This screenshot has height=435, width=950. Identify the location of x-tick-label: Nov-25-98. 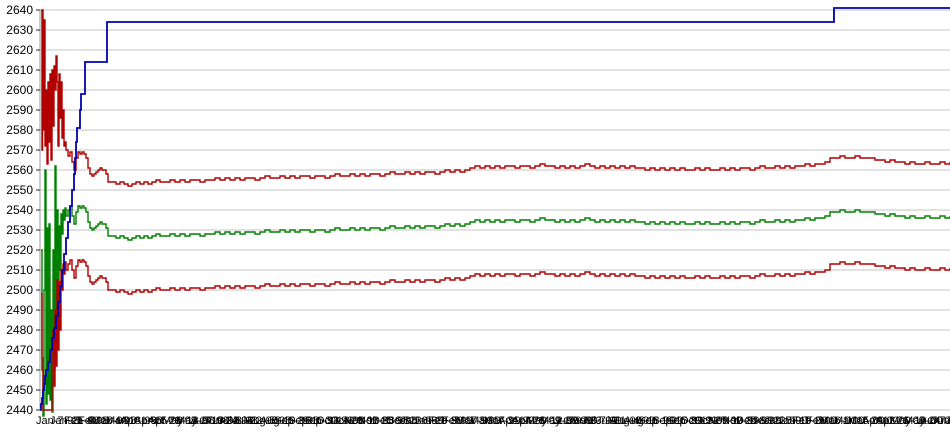
(383, 421).